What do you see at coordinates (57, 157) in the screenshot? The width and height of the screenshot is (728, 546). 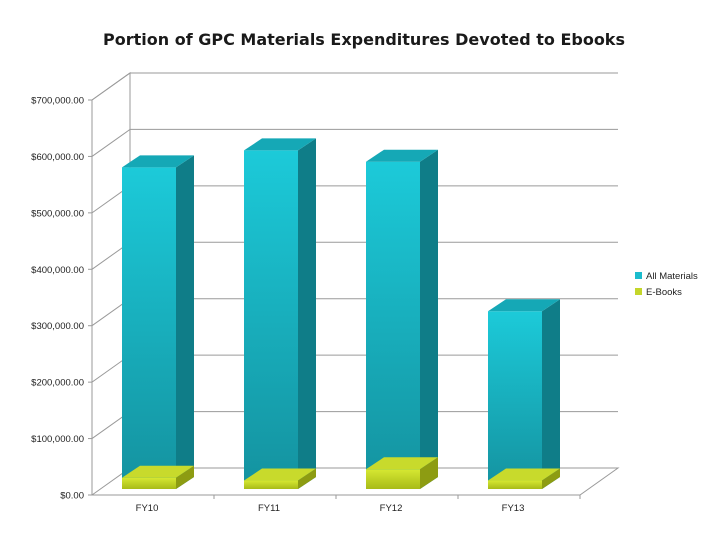 I see `y-tick-label: $600,000.00` at bounding box center [57, 157].